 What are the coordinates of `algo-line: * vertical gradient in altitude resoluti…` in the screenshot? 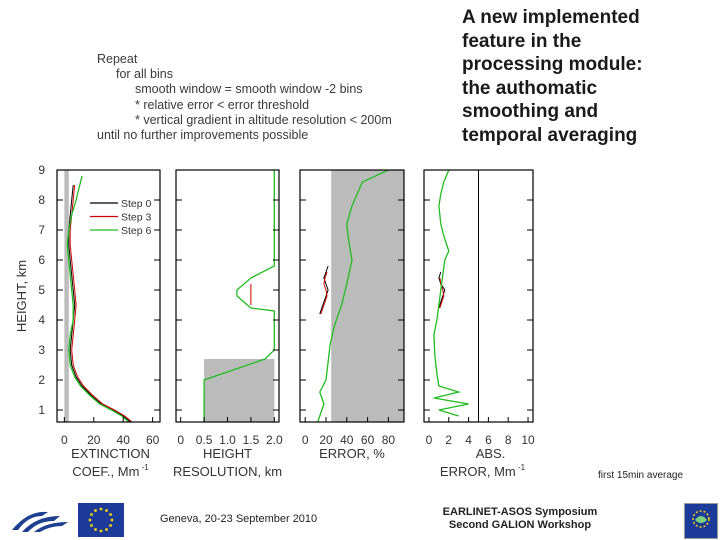 It's located at (263, 119).